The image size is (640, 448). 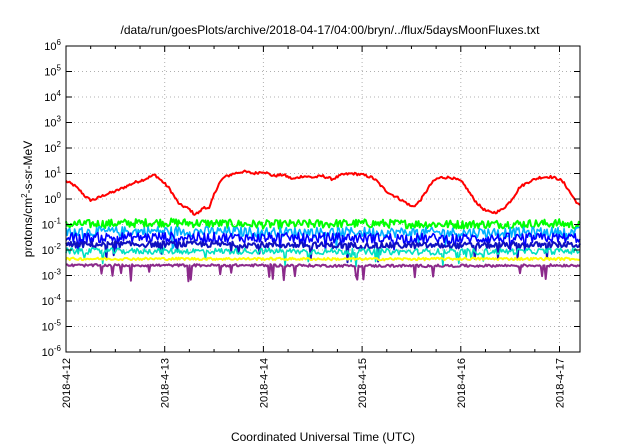 I want to click on x-tick-label: 2018-4-12, so click(x=67, y=383).